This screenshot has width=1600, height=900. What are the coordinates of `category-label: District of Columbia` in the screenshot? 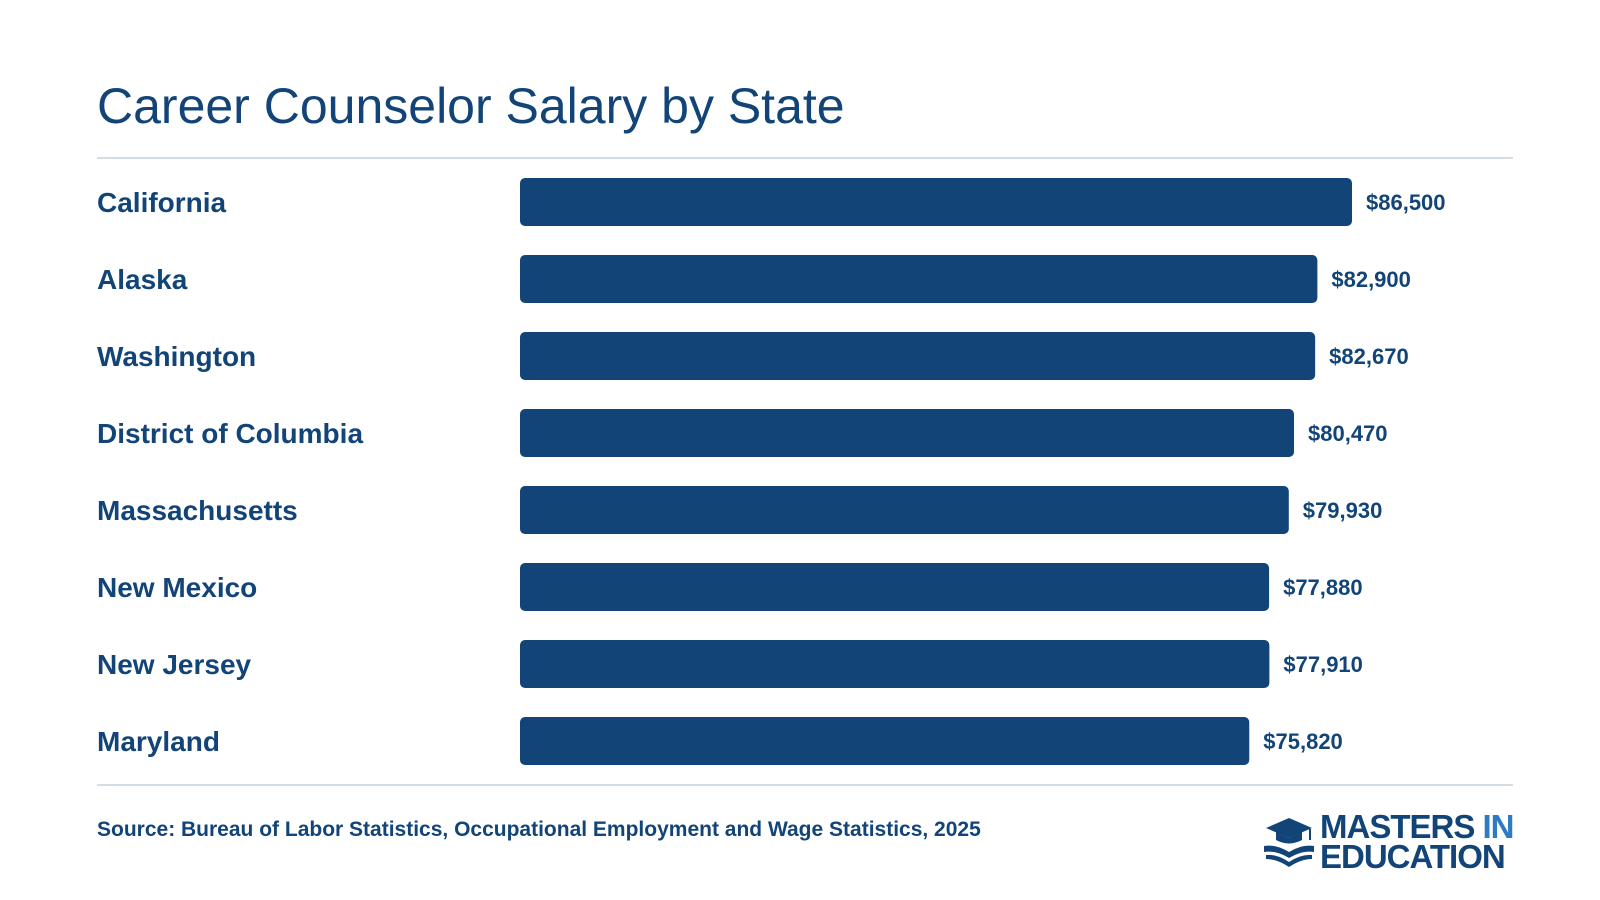 It's located at (230, 433).